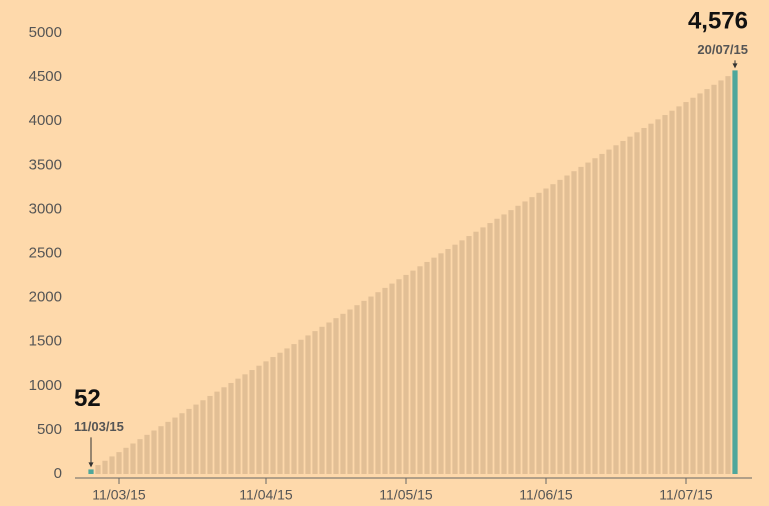 Image resolution: width=769 pixels, height=506 pixels. What do you see at coordinates (58, 473) in the screenshot?
I see `y-tick-label: 0` at bounding box center [58, 473].